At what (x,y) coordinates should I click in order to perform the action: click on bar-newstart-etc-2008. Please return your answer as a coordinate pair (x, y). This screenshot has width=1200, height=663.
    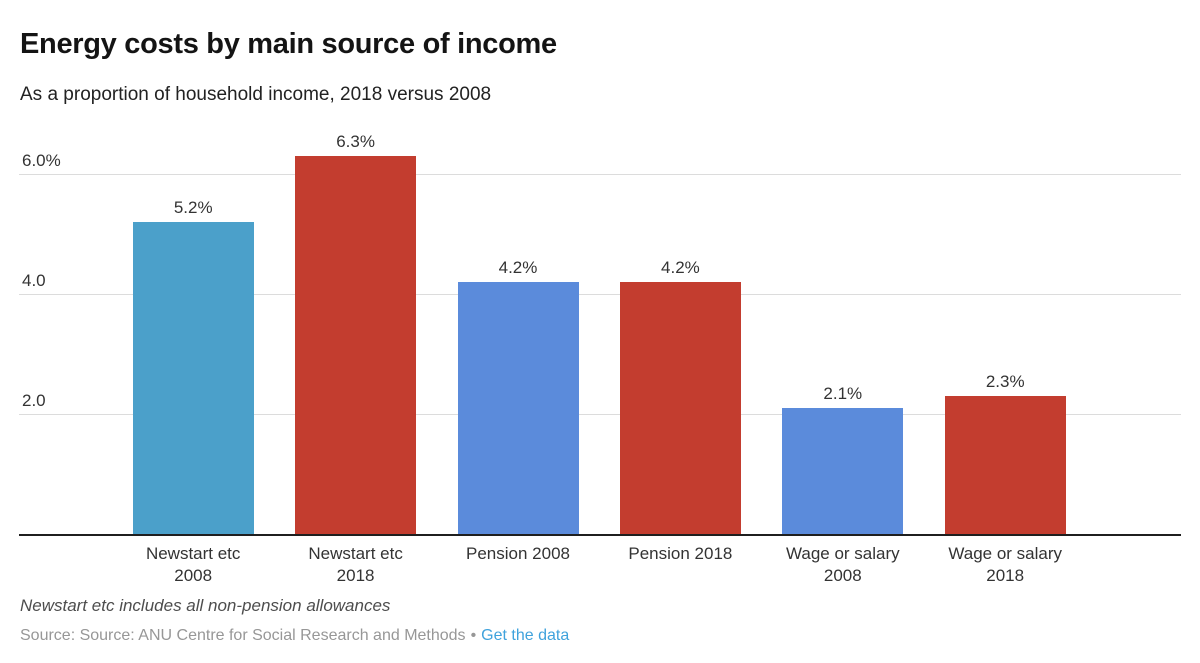
    Looking at the image, I should click on (193, 378).